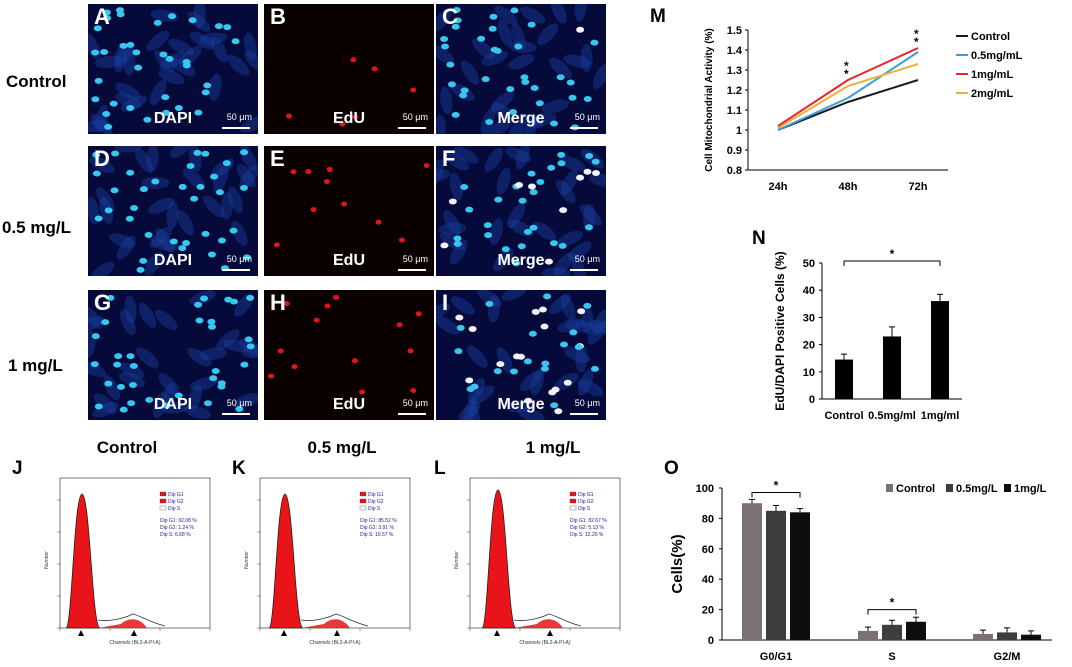 This screenshot has height=667, width=1072. What do you see at coordinates (102, 158) in the screenshot?
I see `micro-panel-letter: D` at bounding box center [102, 158].